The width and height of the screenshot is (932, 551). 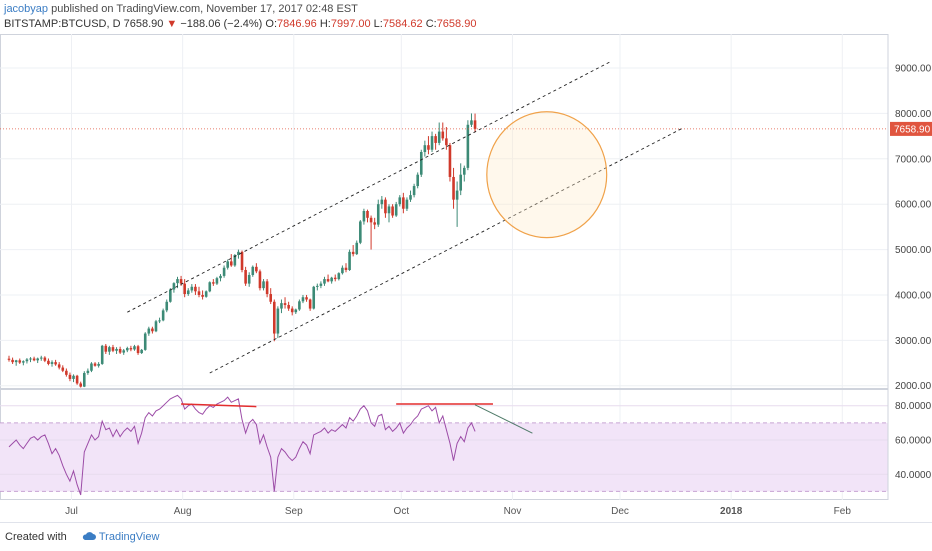 I want to click on y-tick-label: 5000.00, so click(x=913, y=250).